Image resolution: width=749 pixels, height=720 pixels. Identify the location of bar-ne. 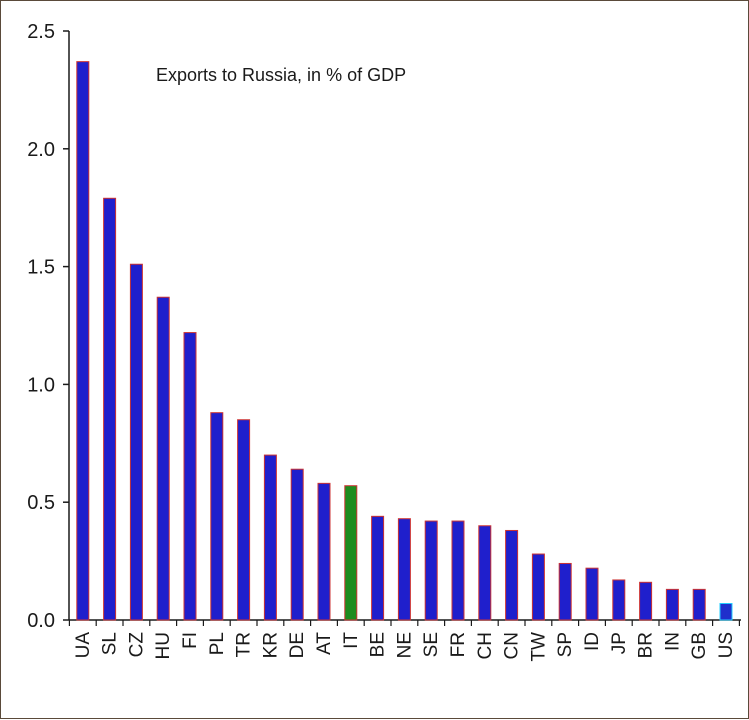
(404, 569).